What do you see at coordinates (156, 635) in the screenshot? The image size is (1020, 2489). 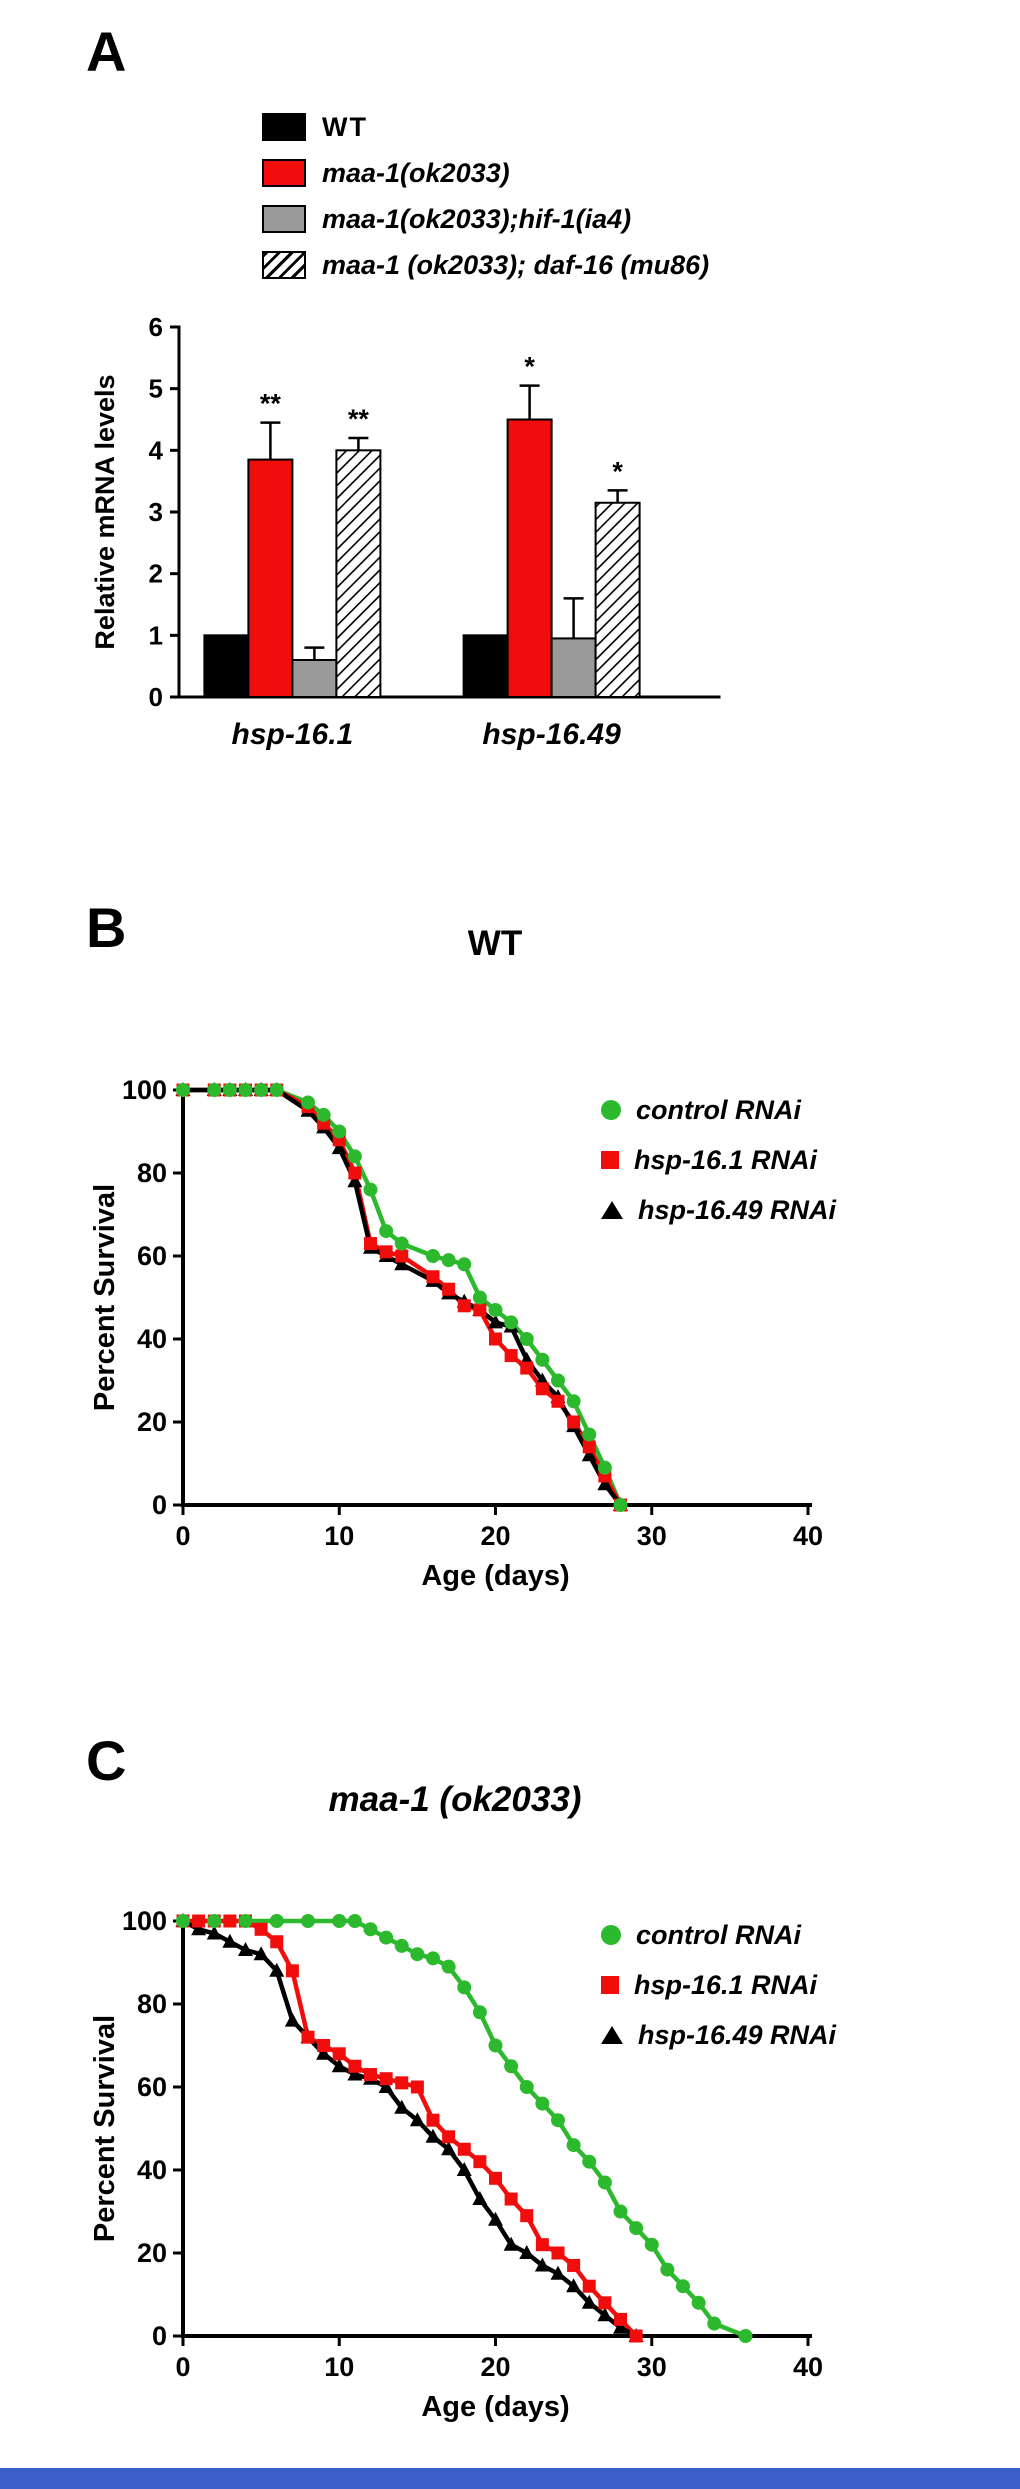 I see `y-tick-label: 1` at bounding box center [156, 635].